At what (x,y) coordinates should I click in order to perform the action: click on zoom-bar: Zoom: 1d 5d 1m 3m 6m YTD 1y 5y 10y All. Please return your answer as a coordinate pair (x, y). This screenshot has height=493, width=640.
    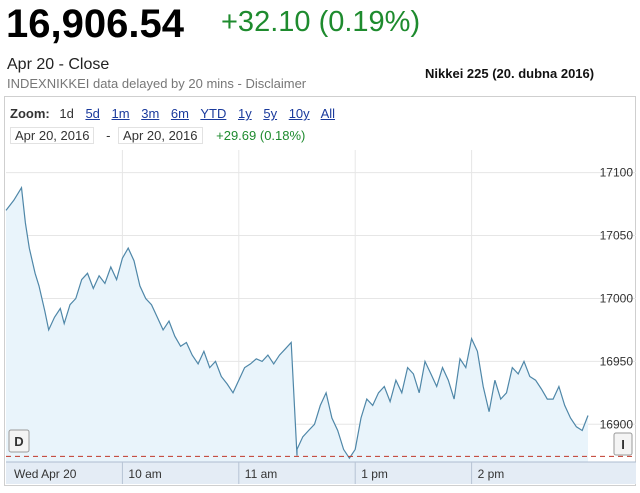
    Looking at the image, I should click on (176, 113).